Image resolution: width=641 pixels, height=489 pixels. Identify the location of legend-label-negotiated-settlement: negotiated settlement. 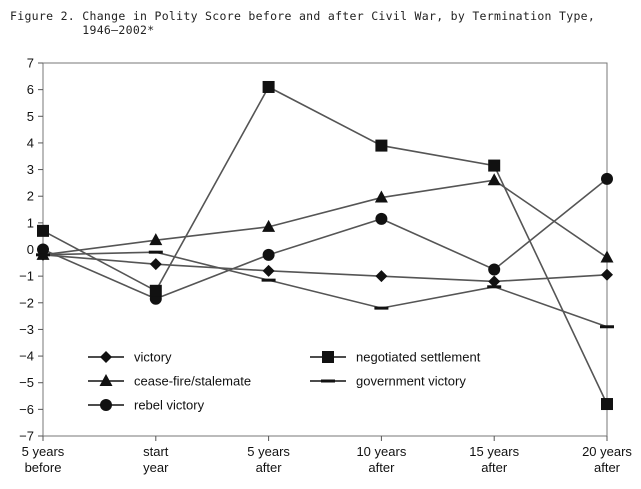
(418, 357).